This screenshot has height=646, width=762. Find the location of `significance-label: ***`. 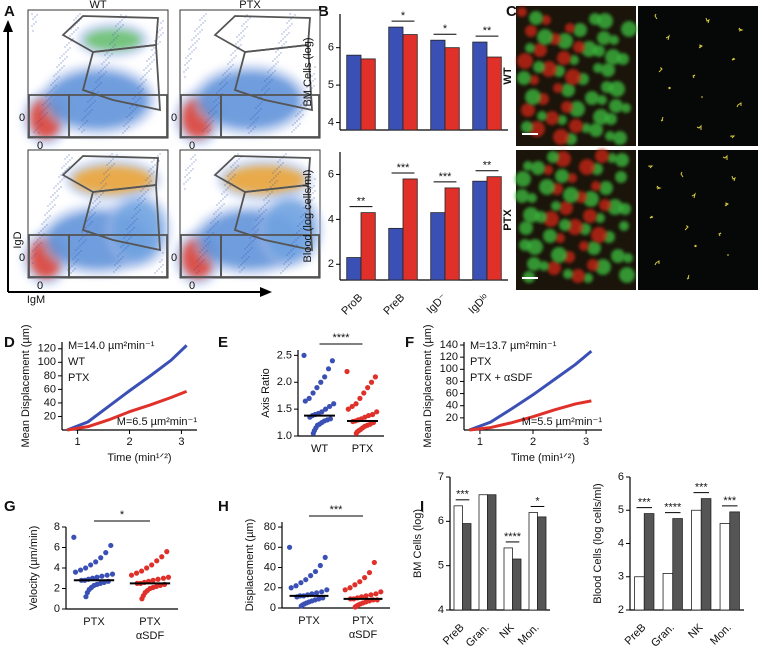

significance-label: *** is located at coordinates (645, 502).